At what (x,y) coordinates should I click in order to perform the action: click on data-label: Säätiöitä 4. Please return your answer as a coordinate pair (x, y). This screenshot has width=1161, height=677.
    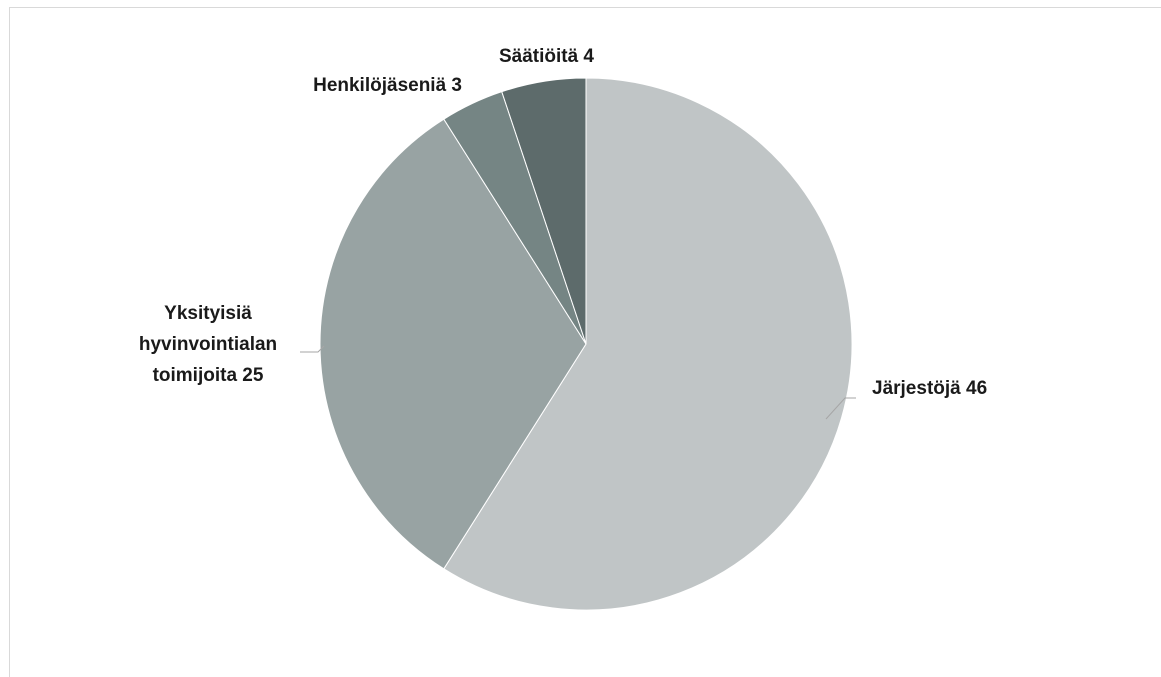
    Looking at the image, I should click on (546, 56).